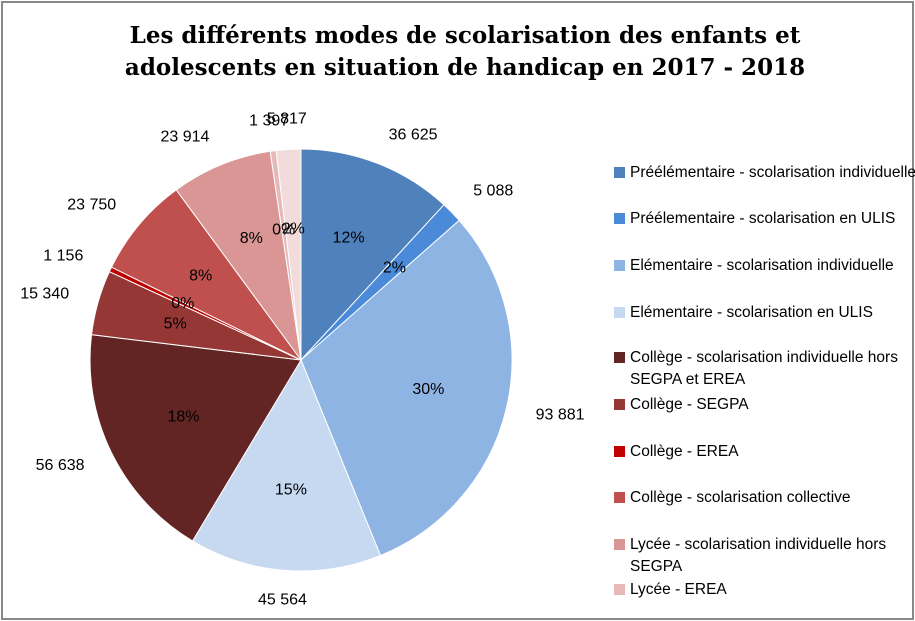  What do you see at coordinates (269, 120) in the screenshot?
I see `value-label: 1 397` at bounding box center [269, 120].